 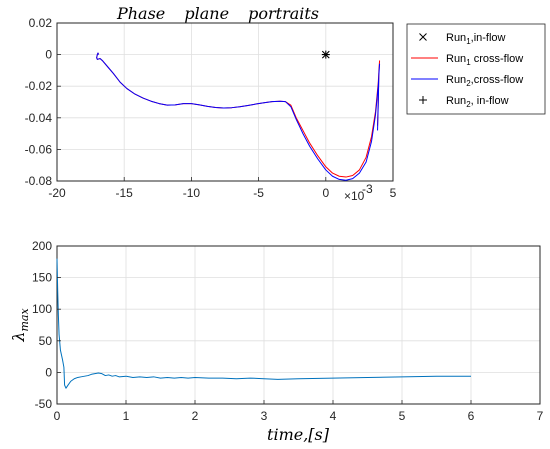 I want to click on legend-box, so click(x=476, y=69).